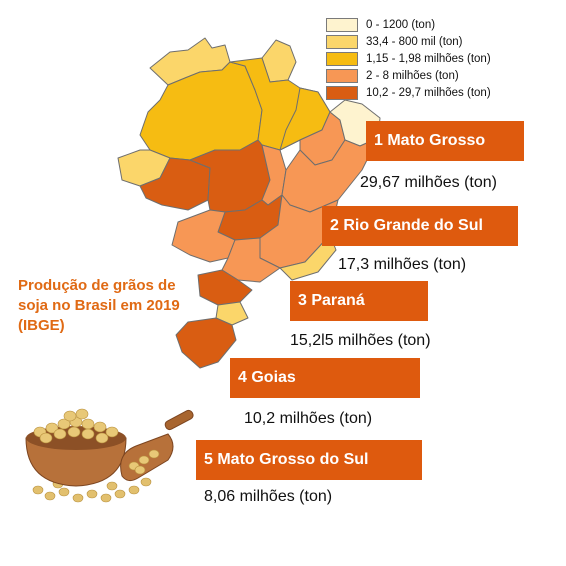 This screenshot has height=566, width=566. Describe the element at coordinates (420, 226) in the screenshot. I see `rank-2-label: 2 Rio Grande do Sul` at that location.